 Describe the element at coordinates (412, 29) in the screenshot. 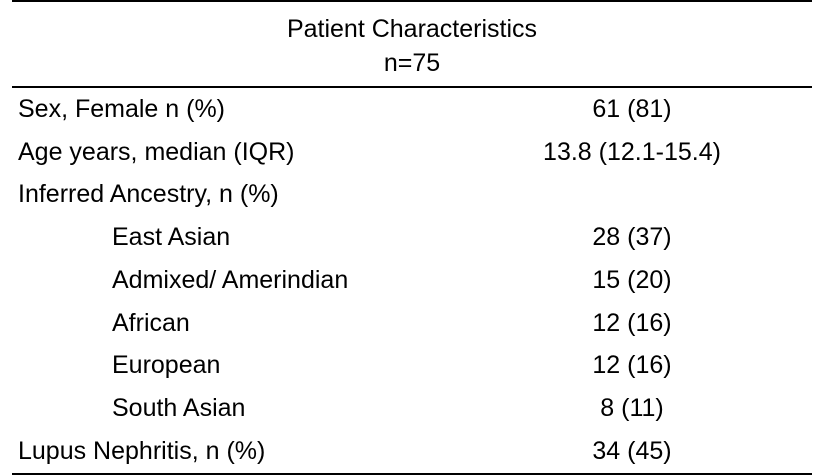

I see `table-title: Patient Characteristics` at that location.